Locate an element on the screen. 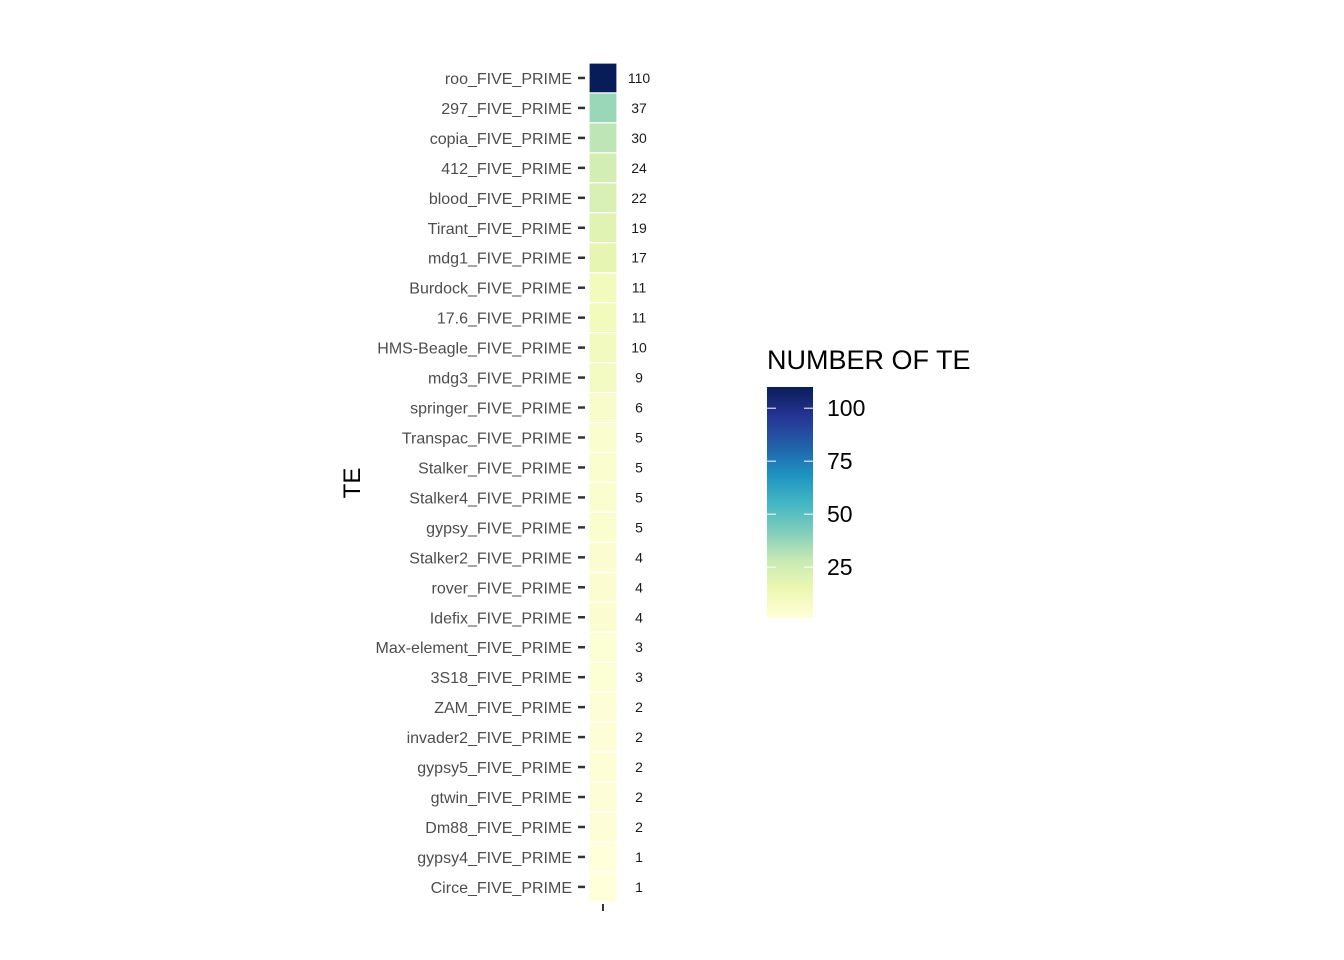 Image resolution: width=1344 pixels, height=960 pixels. row-label: roo_FIVE_PRIME is located at coordinates (508, 79).